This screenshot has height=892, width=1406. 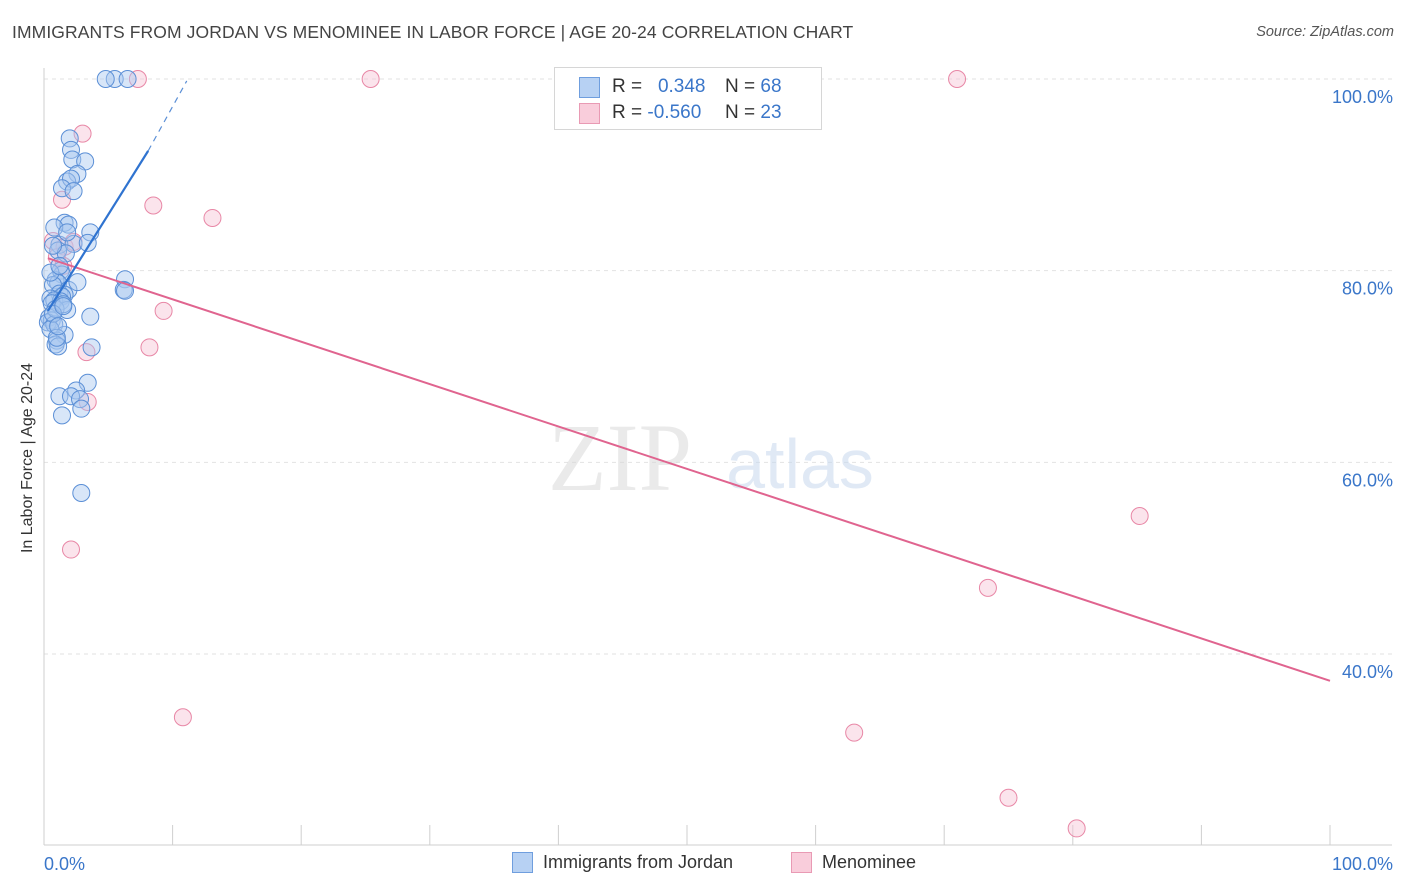 I want to click on y-tick-label: 60.0%, so click(x=1367, y=480).